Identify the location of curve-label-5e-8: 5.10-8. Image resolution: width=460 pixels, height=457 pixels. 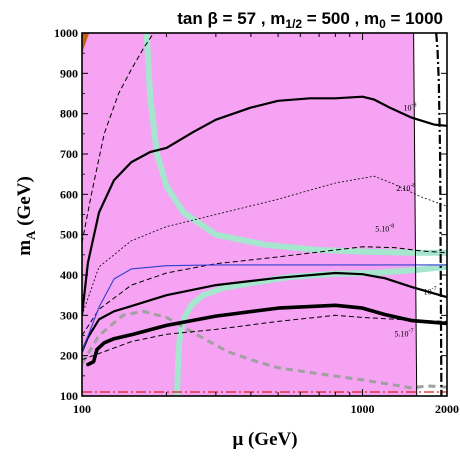
(384, 228).